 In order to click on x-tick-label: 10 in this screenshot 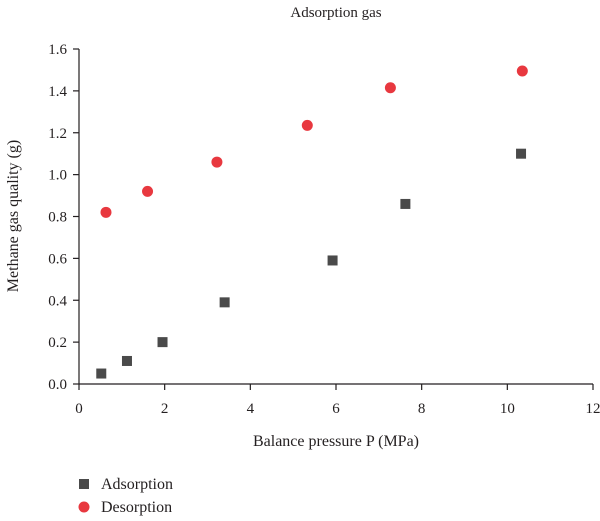, I will do `click(507, 409)`.